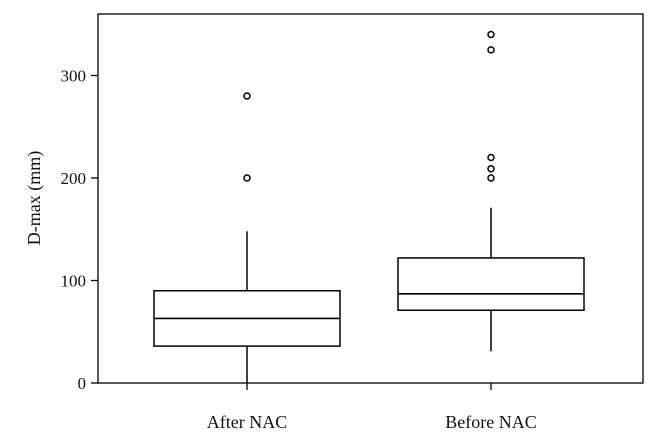 The height and width of the screenshot is (440, 653). Describe the element at coordinates (247, 422) in the screenshot. I see `x-tick-label: After NAC` at that location.